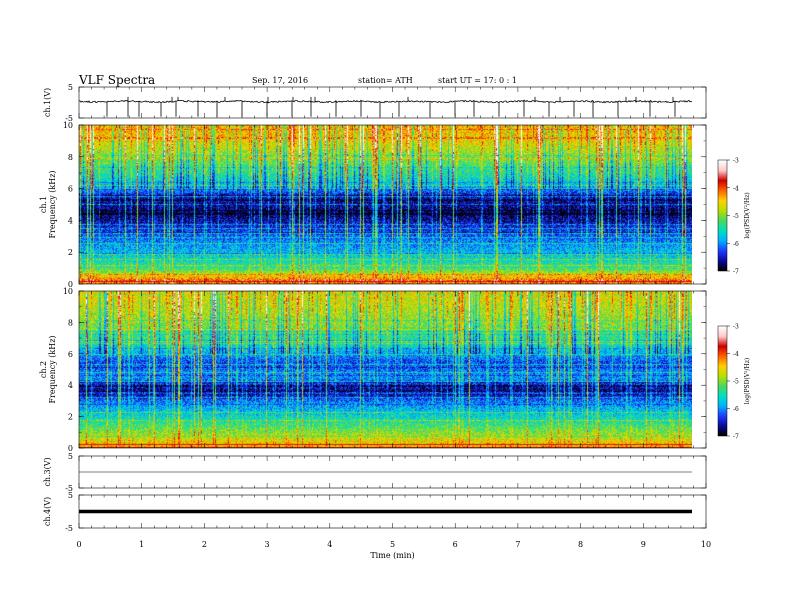 This screenshot has height=612, width=792. I want to click on y-tick-label-5: -5, so click(69, 528).